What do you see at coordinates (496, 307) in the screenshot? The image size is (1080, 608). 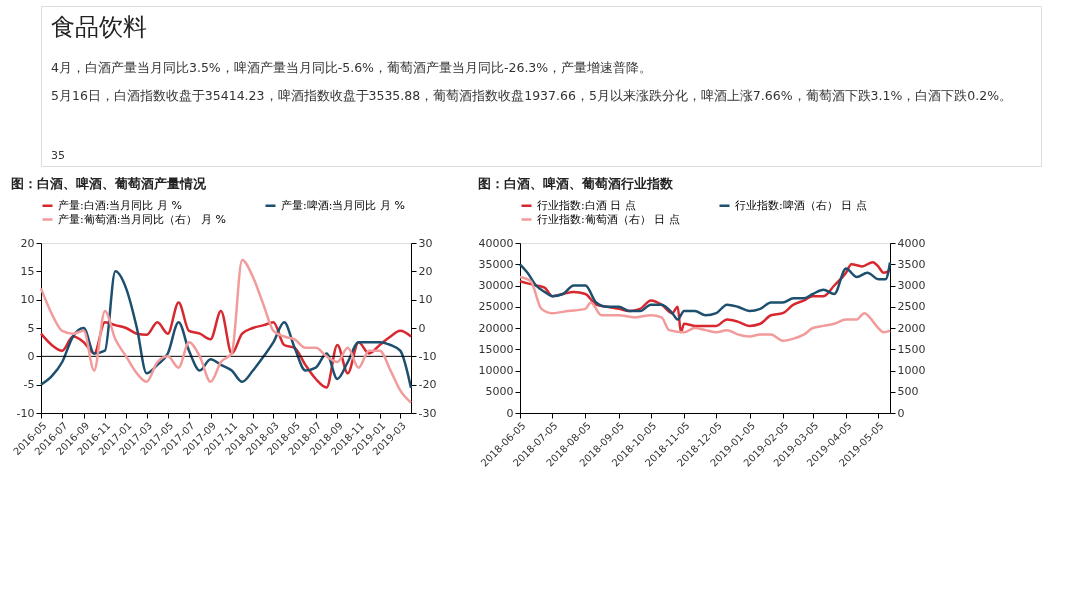 I see `y-tick-label: 25000` at bounding box center [496, 307].